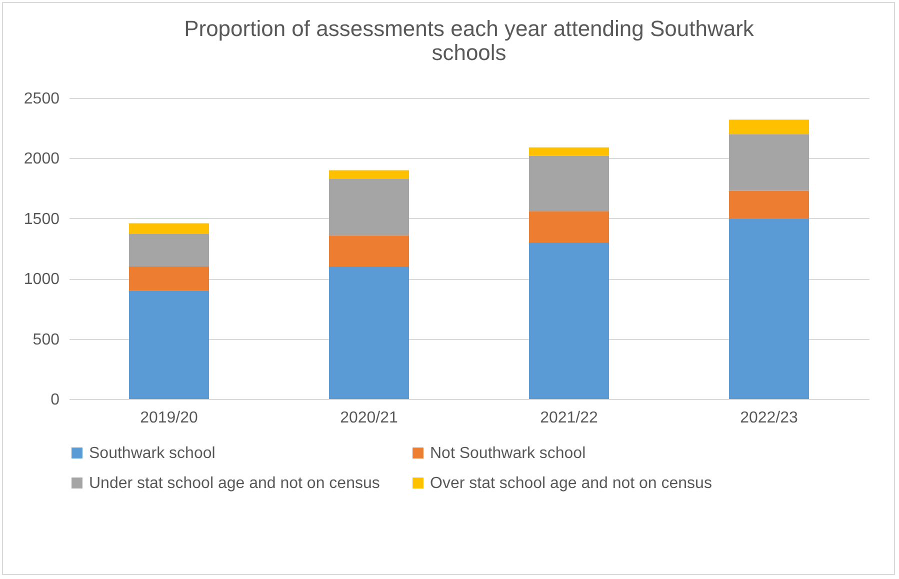  I want to click on x-tick-label: 2022/23, so click(769, 418).